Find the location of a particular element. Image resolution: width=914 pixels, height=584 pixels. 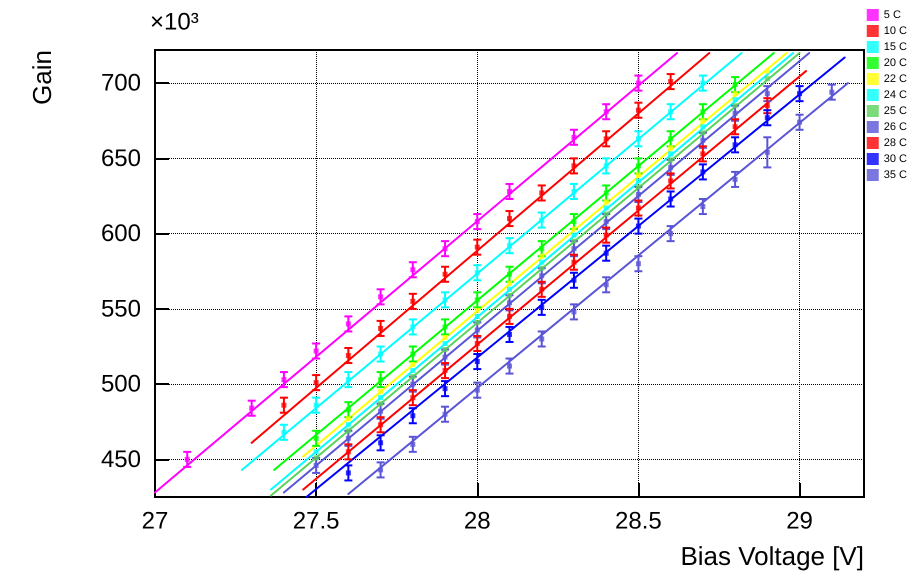

y-tick-label: 650 is located at coordinates (120, 158).